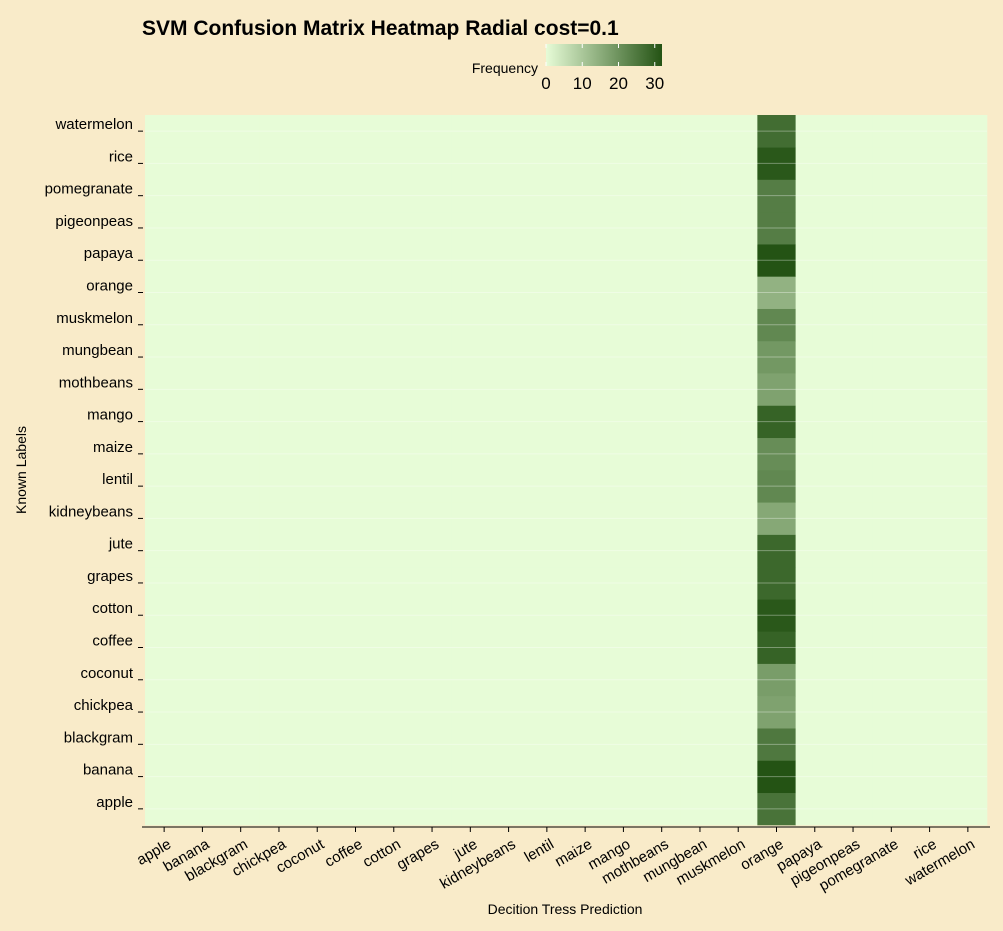  What do you see at coordinates (113, 447) in the screenshot?
I see `y-tick-label: maize` at bounding box center [113, 447].